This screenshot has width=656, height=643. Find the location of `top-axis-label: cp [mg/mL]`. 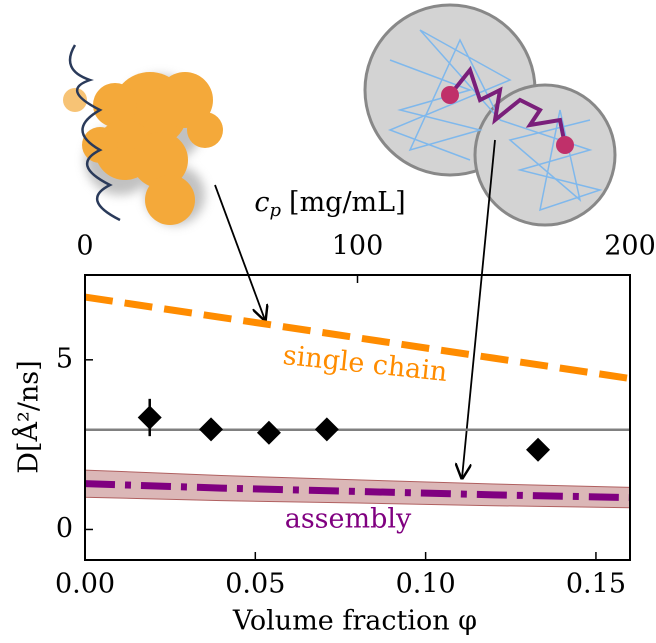

top-axis-label: cp [mg/mL] is located at coordinates (329, 204).